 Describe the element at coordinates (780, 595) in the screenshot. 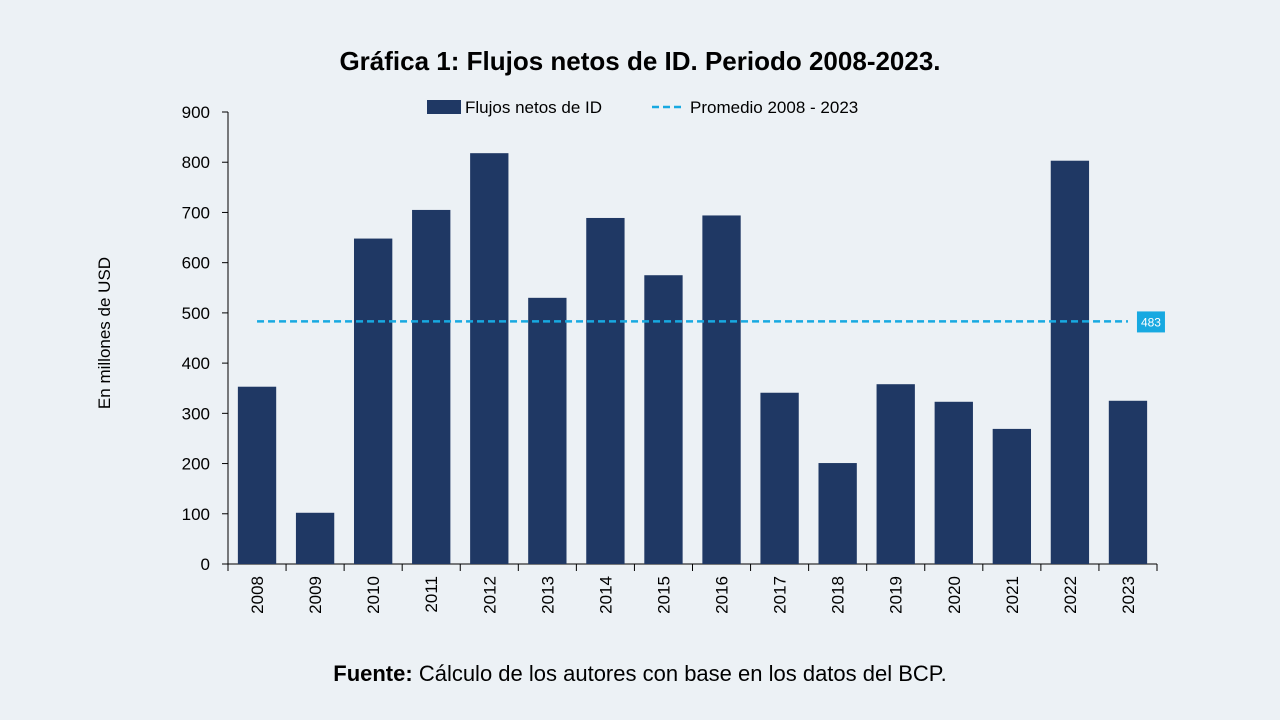

I see `x-tick-label: 2017` at that location.